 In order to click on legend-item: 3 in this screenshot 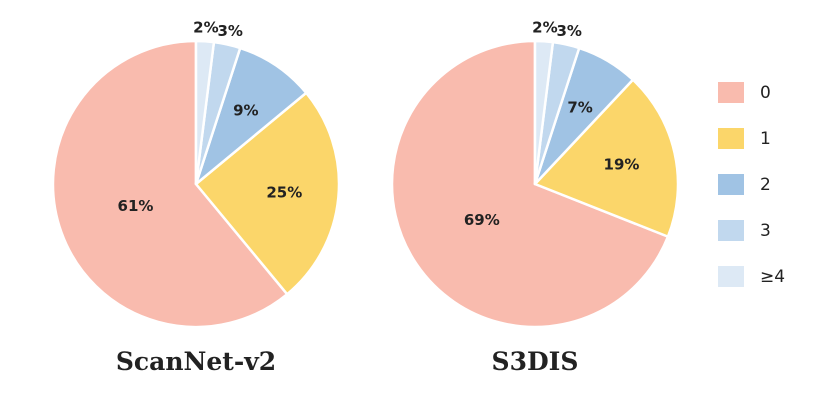, I will do `click(744, 230)`.